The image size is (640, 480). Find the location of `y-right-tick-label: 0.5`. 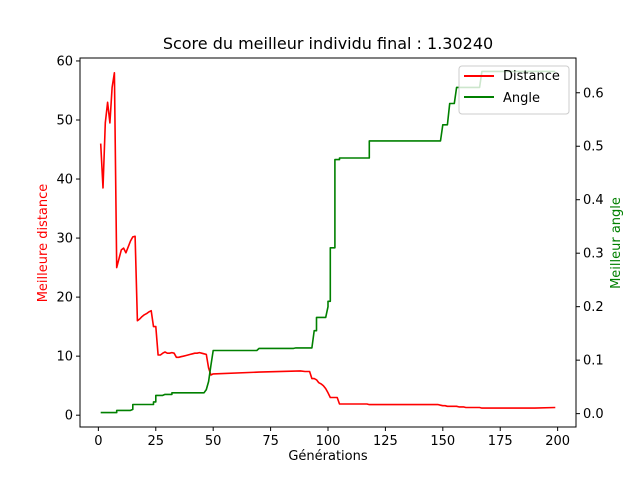

y-right-tick-label: 0.5 is located at coordinates (593, 147).